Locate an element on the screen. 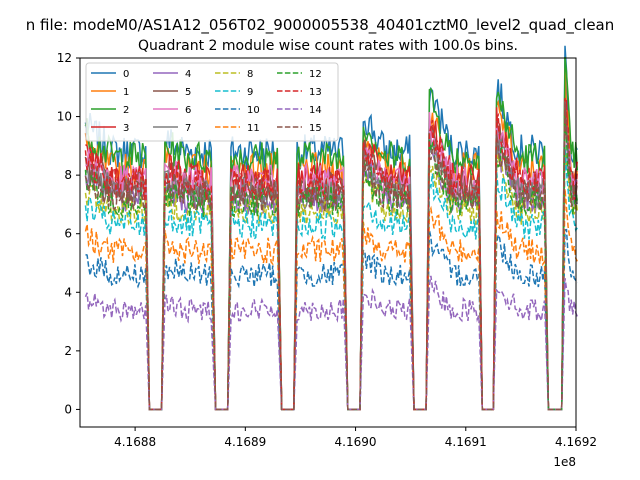 This screenshot has height=480, width=640. legend-label-11: 11 is located at coordinates (253, 128).